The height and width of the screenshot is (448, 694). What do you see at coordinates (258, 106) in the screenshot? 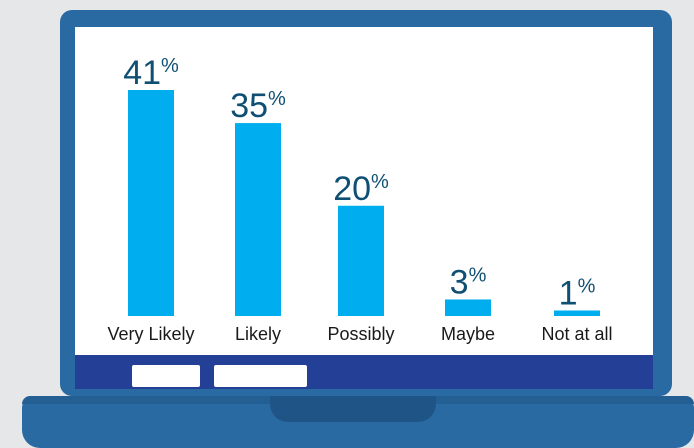
I see `value-label: 35%` at bounding box center [258, 106].